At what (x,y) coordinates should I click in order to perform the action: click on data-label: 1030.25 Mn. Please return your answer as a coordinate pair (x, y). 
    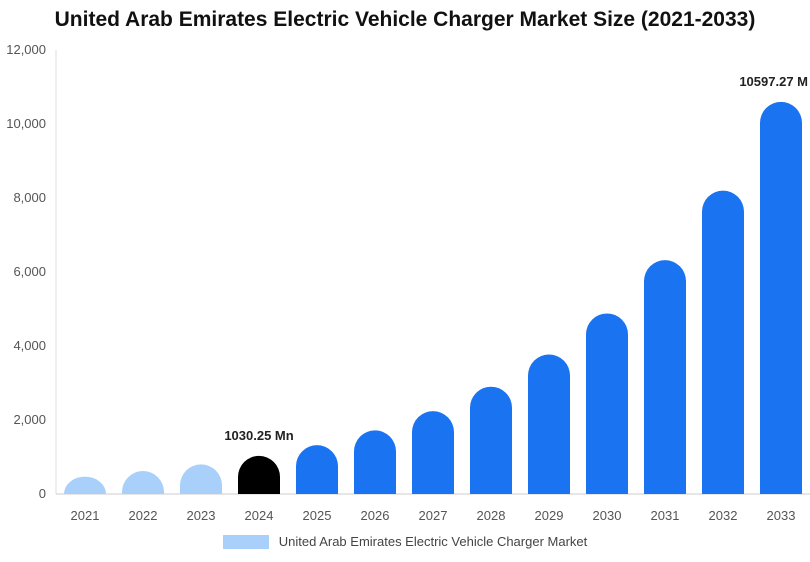
    Looking at the image, I should click on (258, 435).